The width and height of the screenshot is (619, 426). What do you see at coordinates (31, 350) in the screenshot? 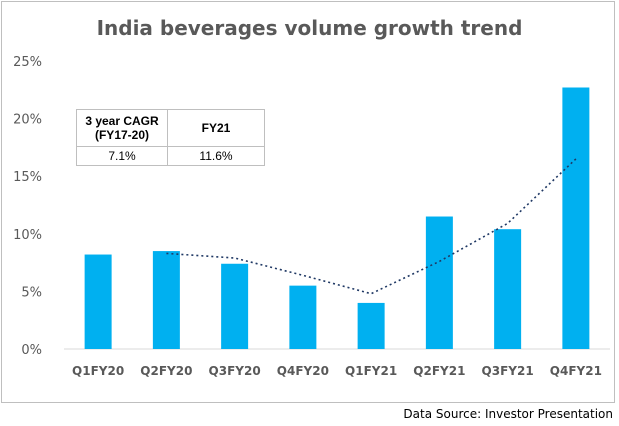
I see `y-tick-label: 0%` at bounding box center [31, 350].